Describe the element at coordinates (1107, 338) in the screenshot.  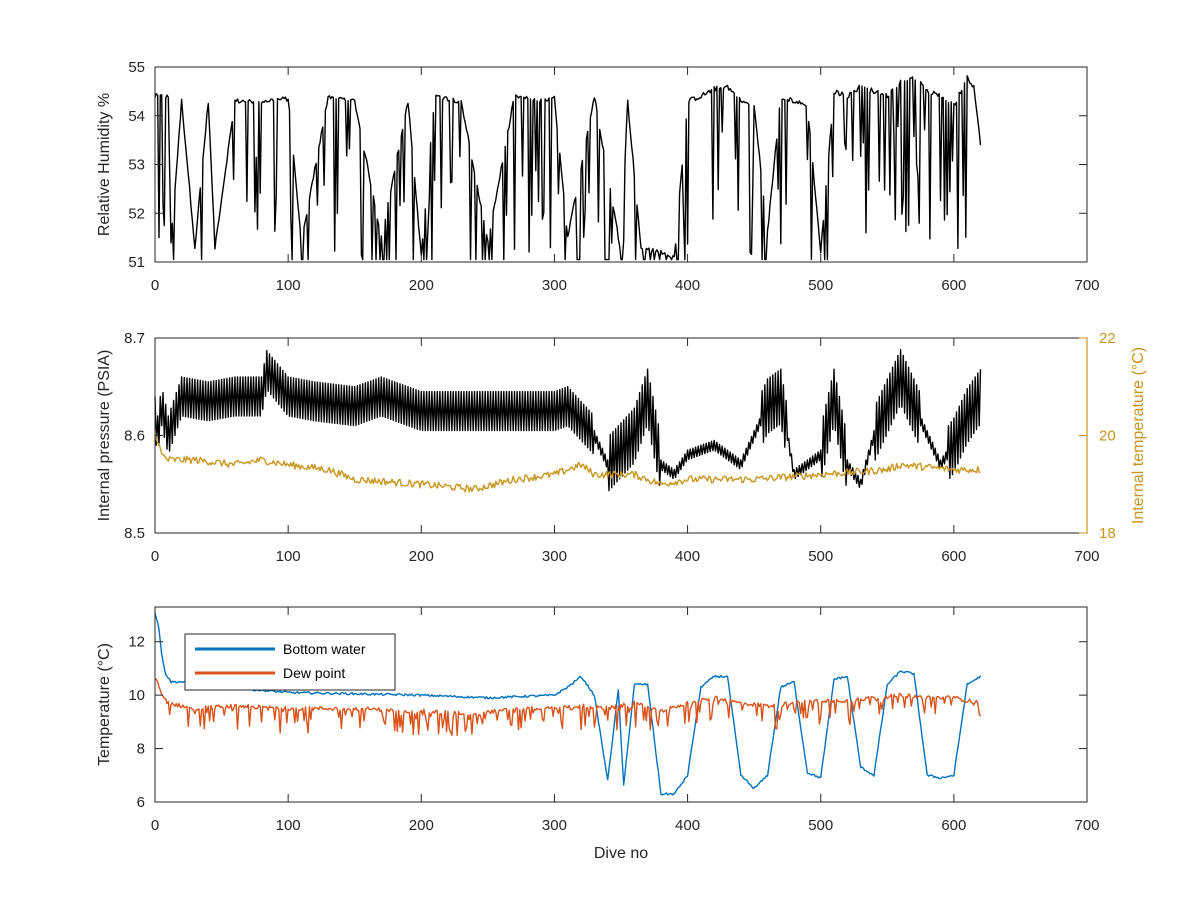
I see `y2-tick-label: 22` at that location.